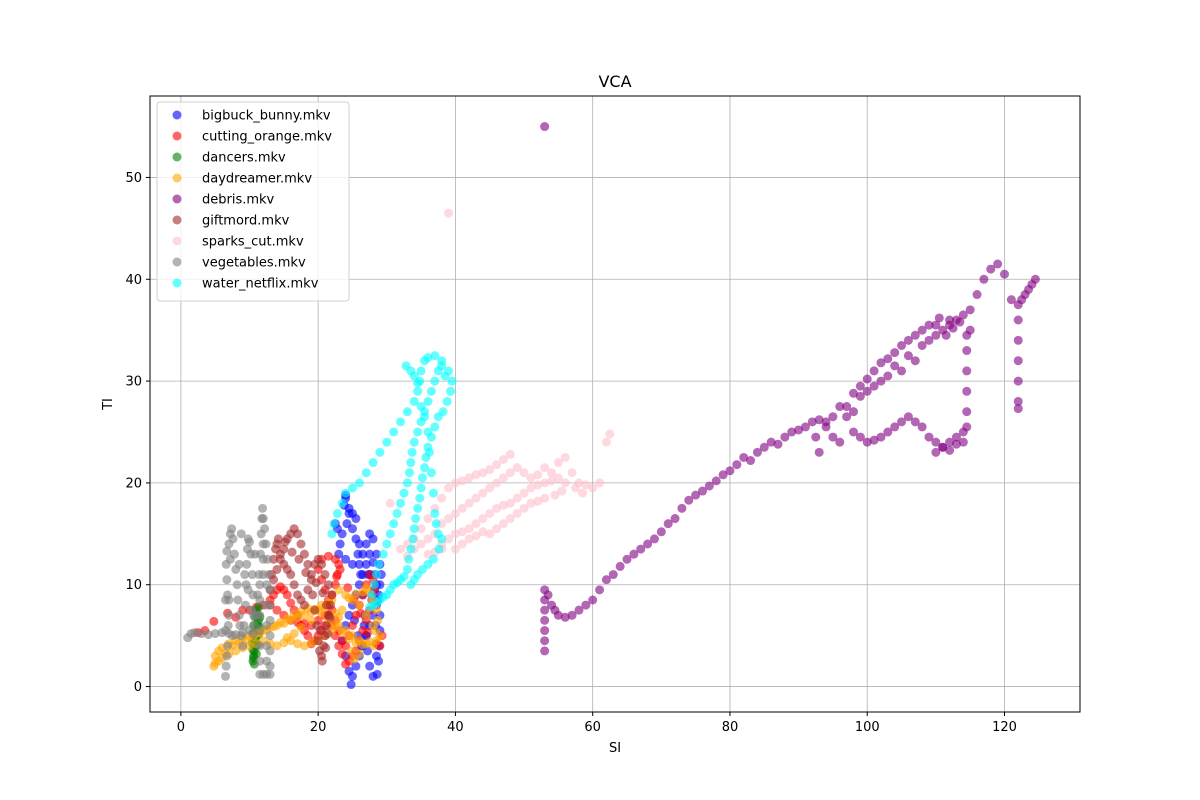  Describe the element at coordinates (257, 179) in the screenshot. I see `legend-label: daydreamer.mkv` at that location.